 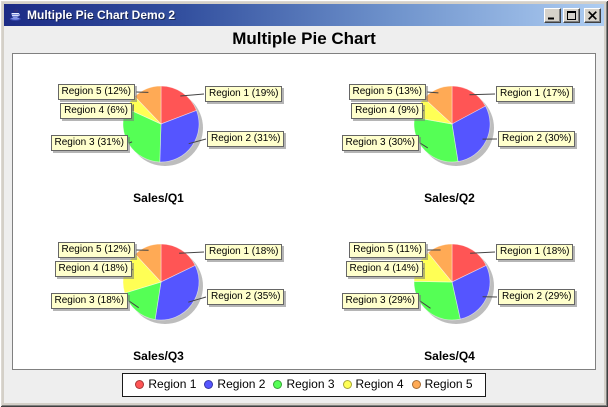 What do you see at coordinates (89, 143) in the screenshot?
I see `pie-section-label: Region 3 (31%)` at bounding box center [89, 143].